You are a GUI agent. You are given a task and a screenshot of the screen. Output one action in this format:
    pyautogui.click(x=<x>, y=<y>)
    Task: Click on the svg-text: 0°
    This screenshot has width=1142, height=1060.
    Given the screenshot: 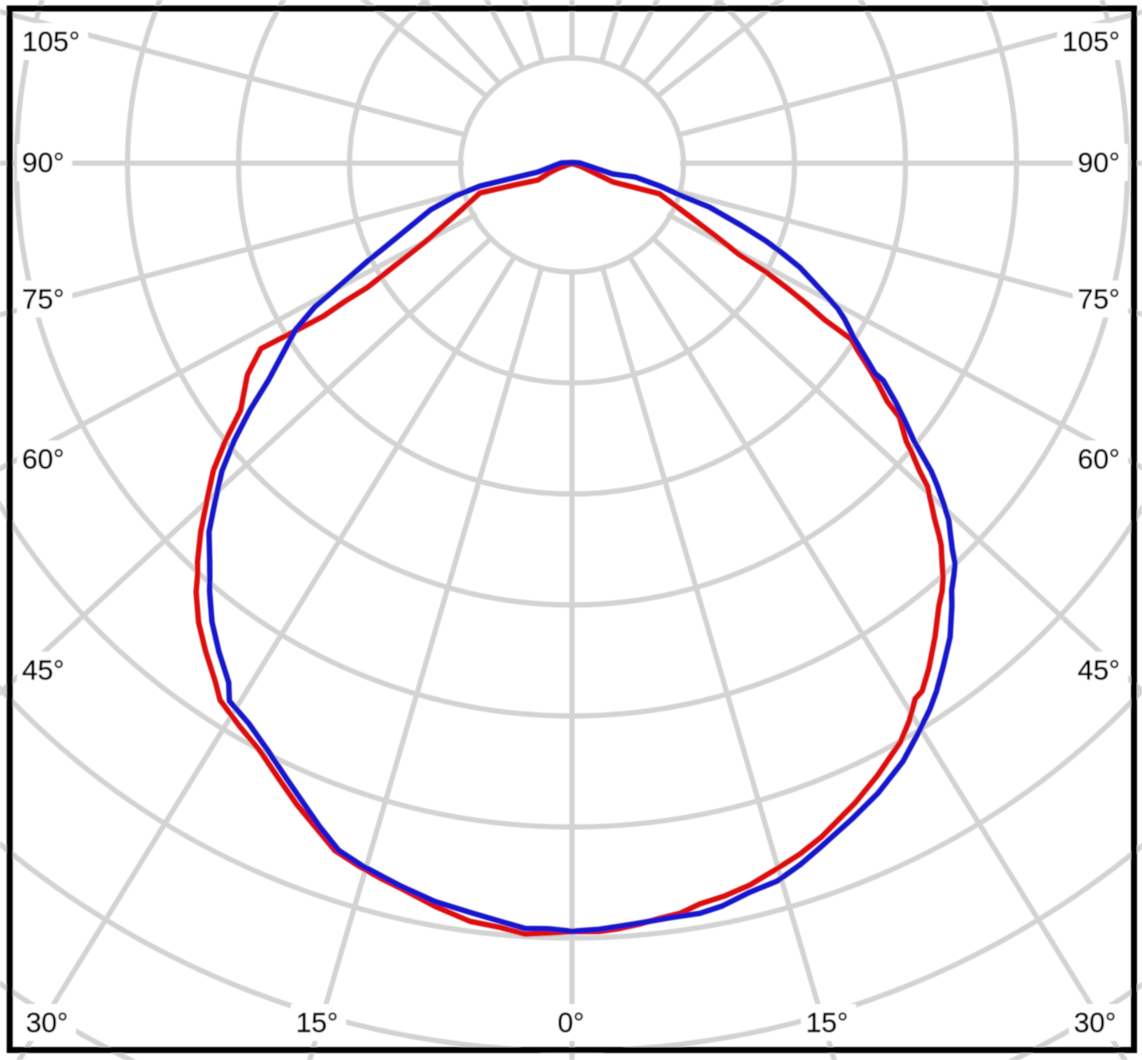 What is the action you would take?
    pyautogui.click(x=571, y=1022)
    